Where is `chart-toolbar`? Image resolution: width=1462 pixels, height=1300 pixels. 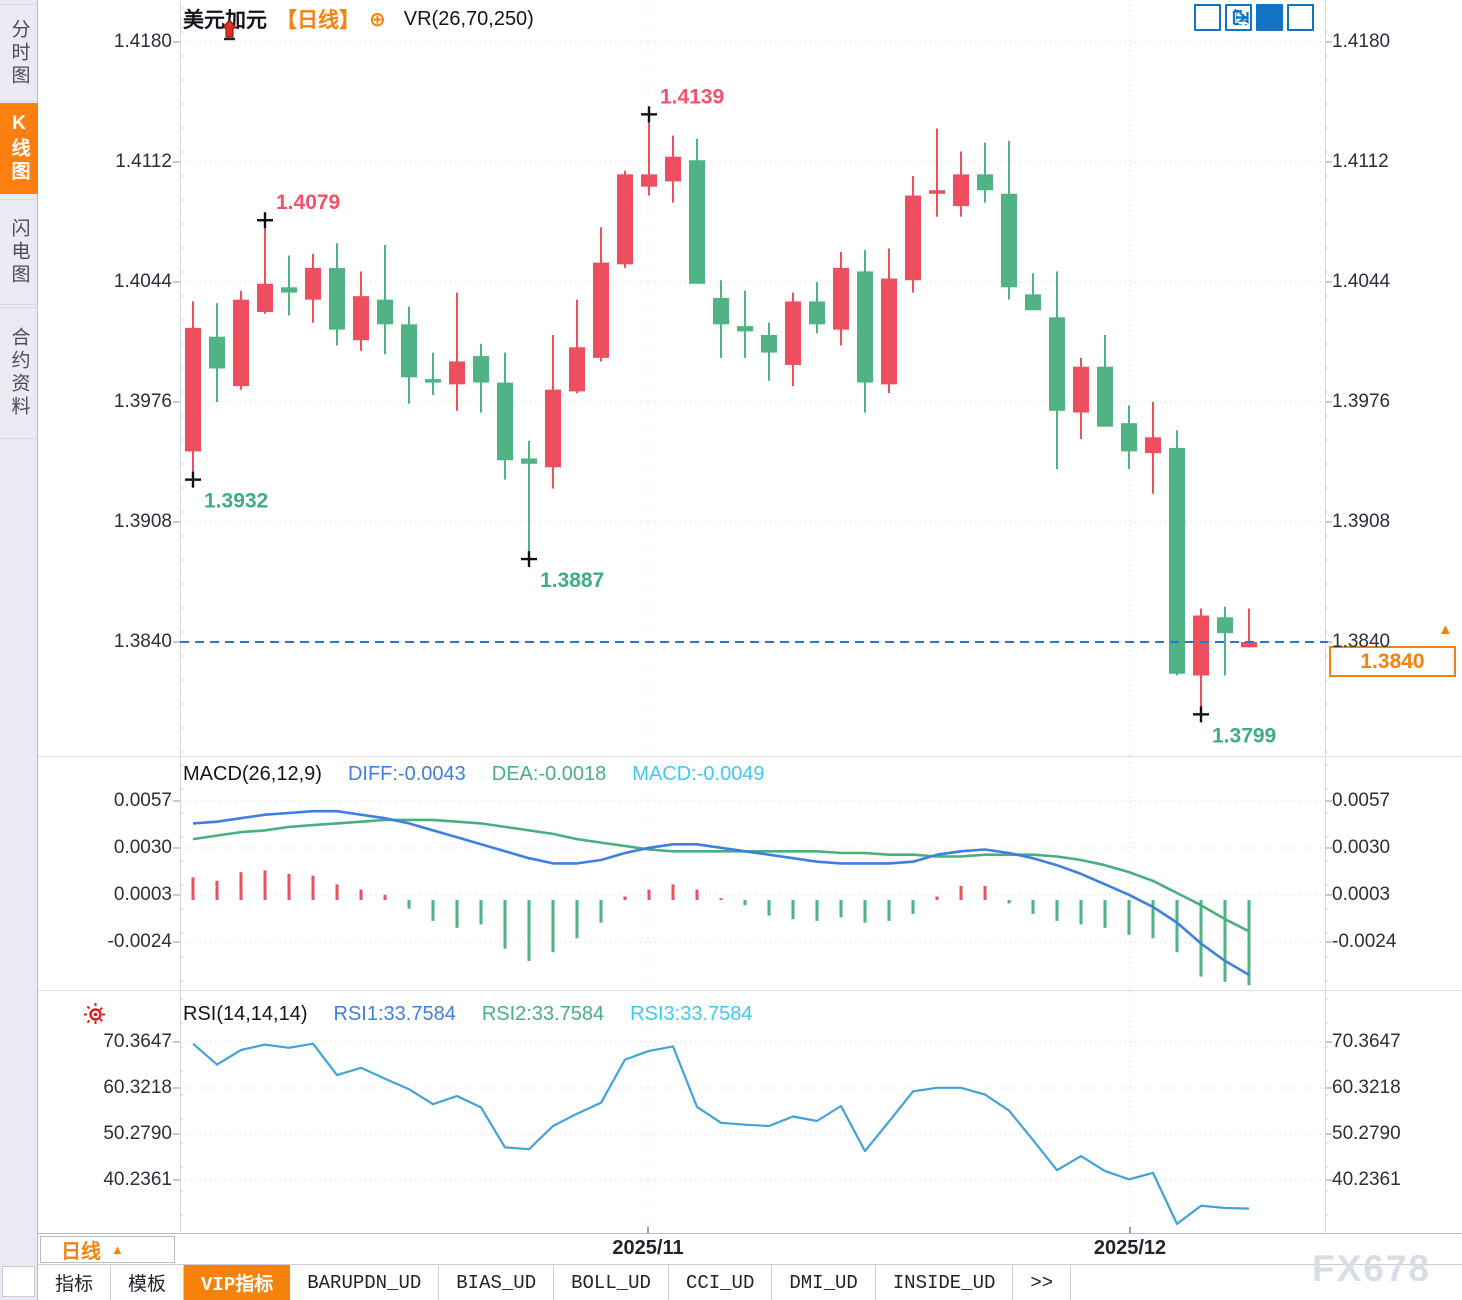
chart-toolbar is located at coordinates (1254, 17).